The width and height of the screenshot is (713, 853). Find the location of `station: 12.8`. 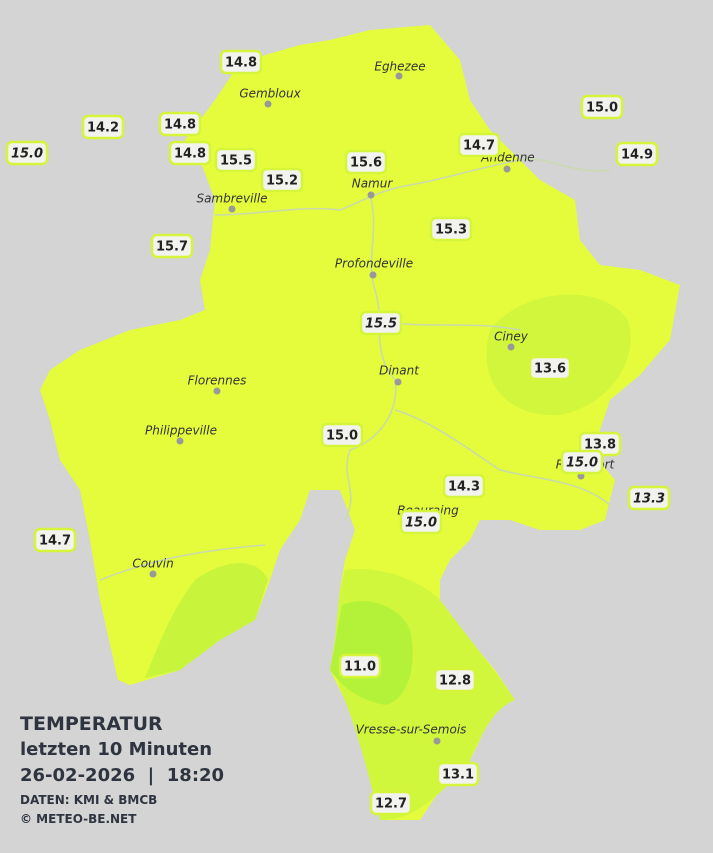

station: 12.8 is located at coordinates (455, 680).